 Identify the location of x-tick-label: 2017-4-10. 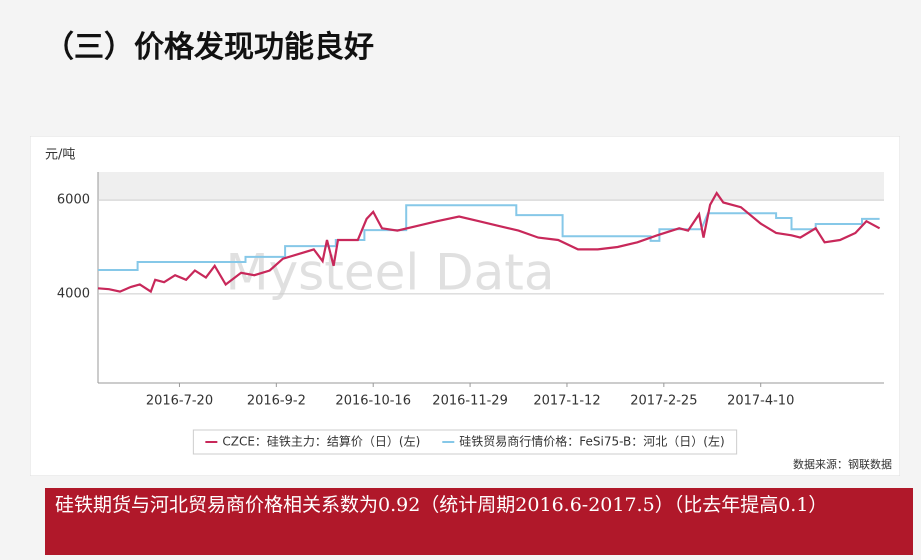
(760, 401).